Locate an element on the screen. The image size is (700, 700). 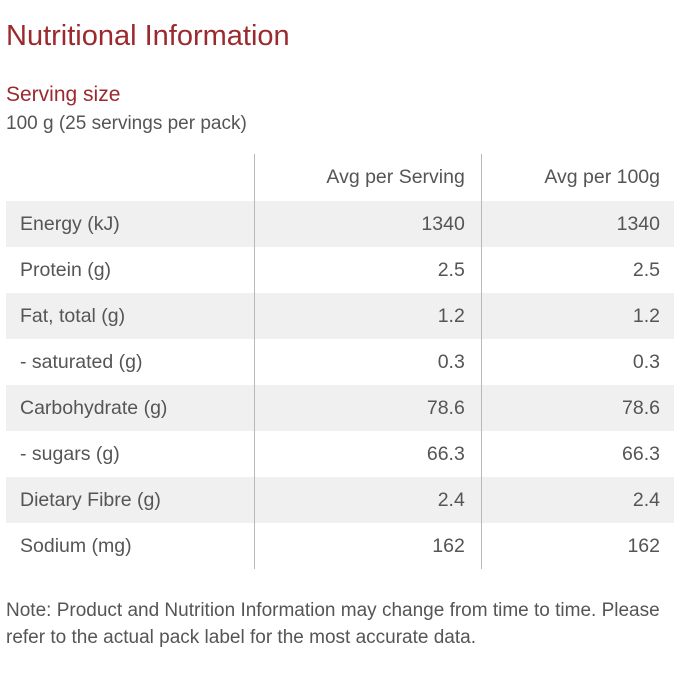
table-row: Dietary Fibre (g) 2.4 2.4 is located at coordinates (340, 500).